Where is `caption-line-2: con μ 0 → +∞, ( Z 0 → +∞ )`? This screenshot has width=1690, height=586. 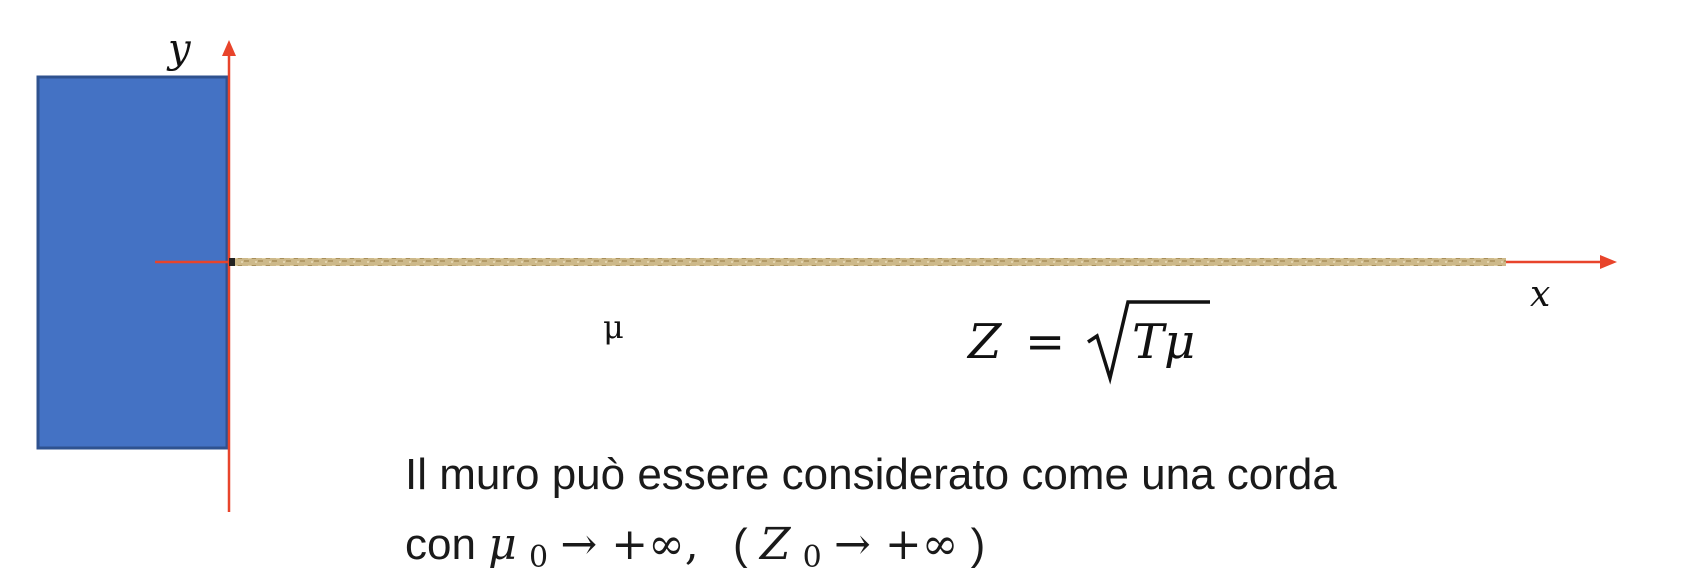
caption-line-2: con μ 0 → +∞, ( Z 0 → +∞ ) is located at coordinates (695, 548).